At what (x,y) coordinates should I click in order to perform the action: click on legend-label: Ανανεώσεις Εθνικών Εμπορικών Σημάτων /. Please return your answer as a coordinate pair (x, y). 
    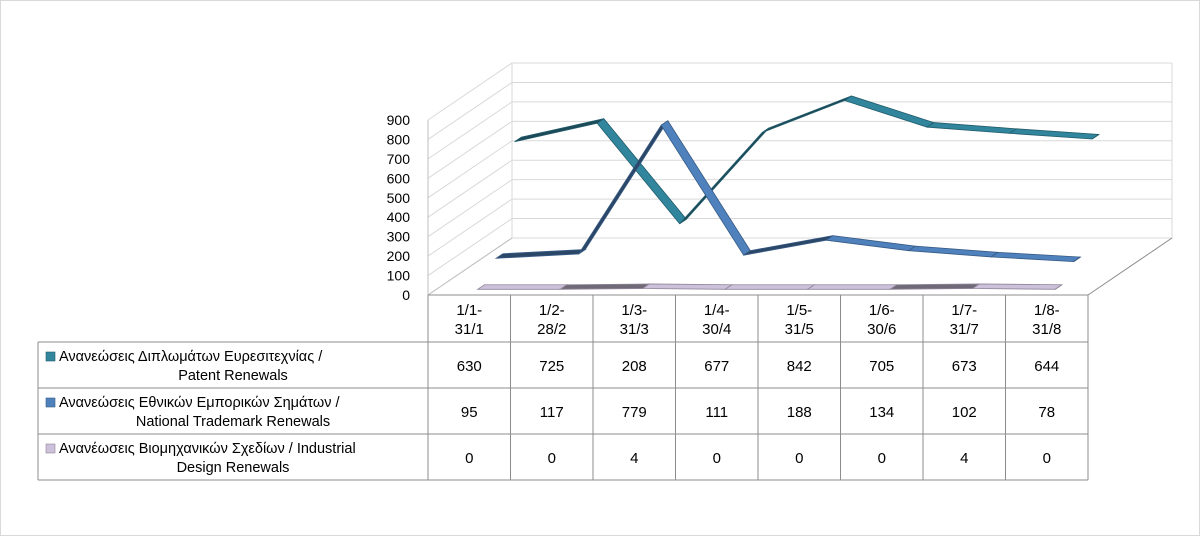
    Looking at the image, I should click on (200, 403).